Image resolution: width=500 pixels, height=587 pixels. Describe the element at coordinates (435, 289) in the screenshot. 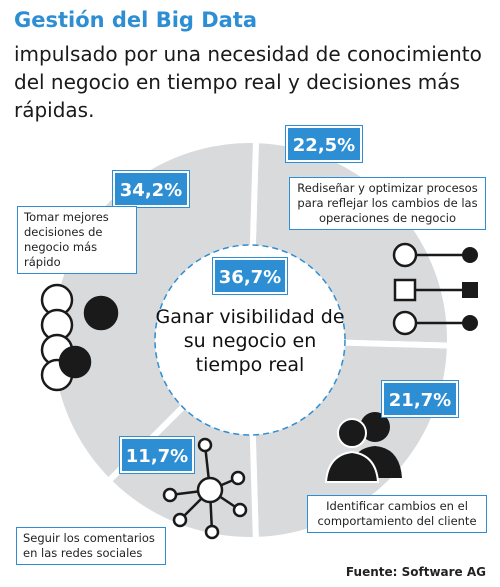

I see `process-flow-icon` at that location.